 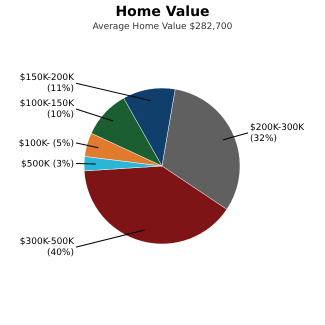 What do you see at coordinates (47, 164) in the screenshot?
I see `slice-label: $500K (3%)` at bounding box center [47, 164].